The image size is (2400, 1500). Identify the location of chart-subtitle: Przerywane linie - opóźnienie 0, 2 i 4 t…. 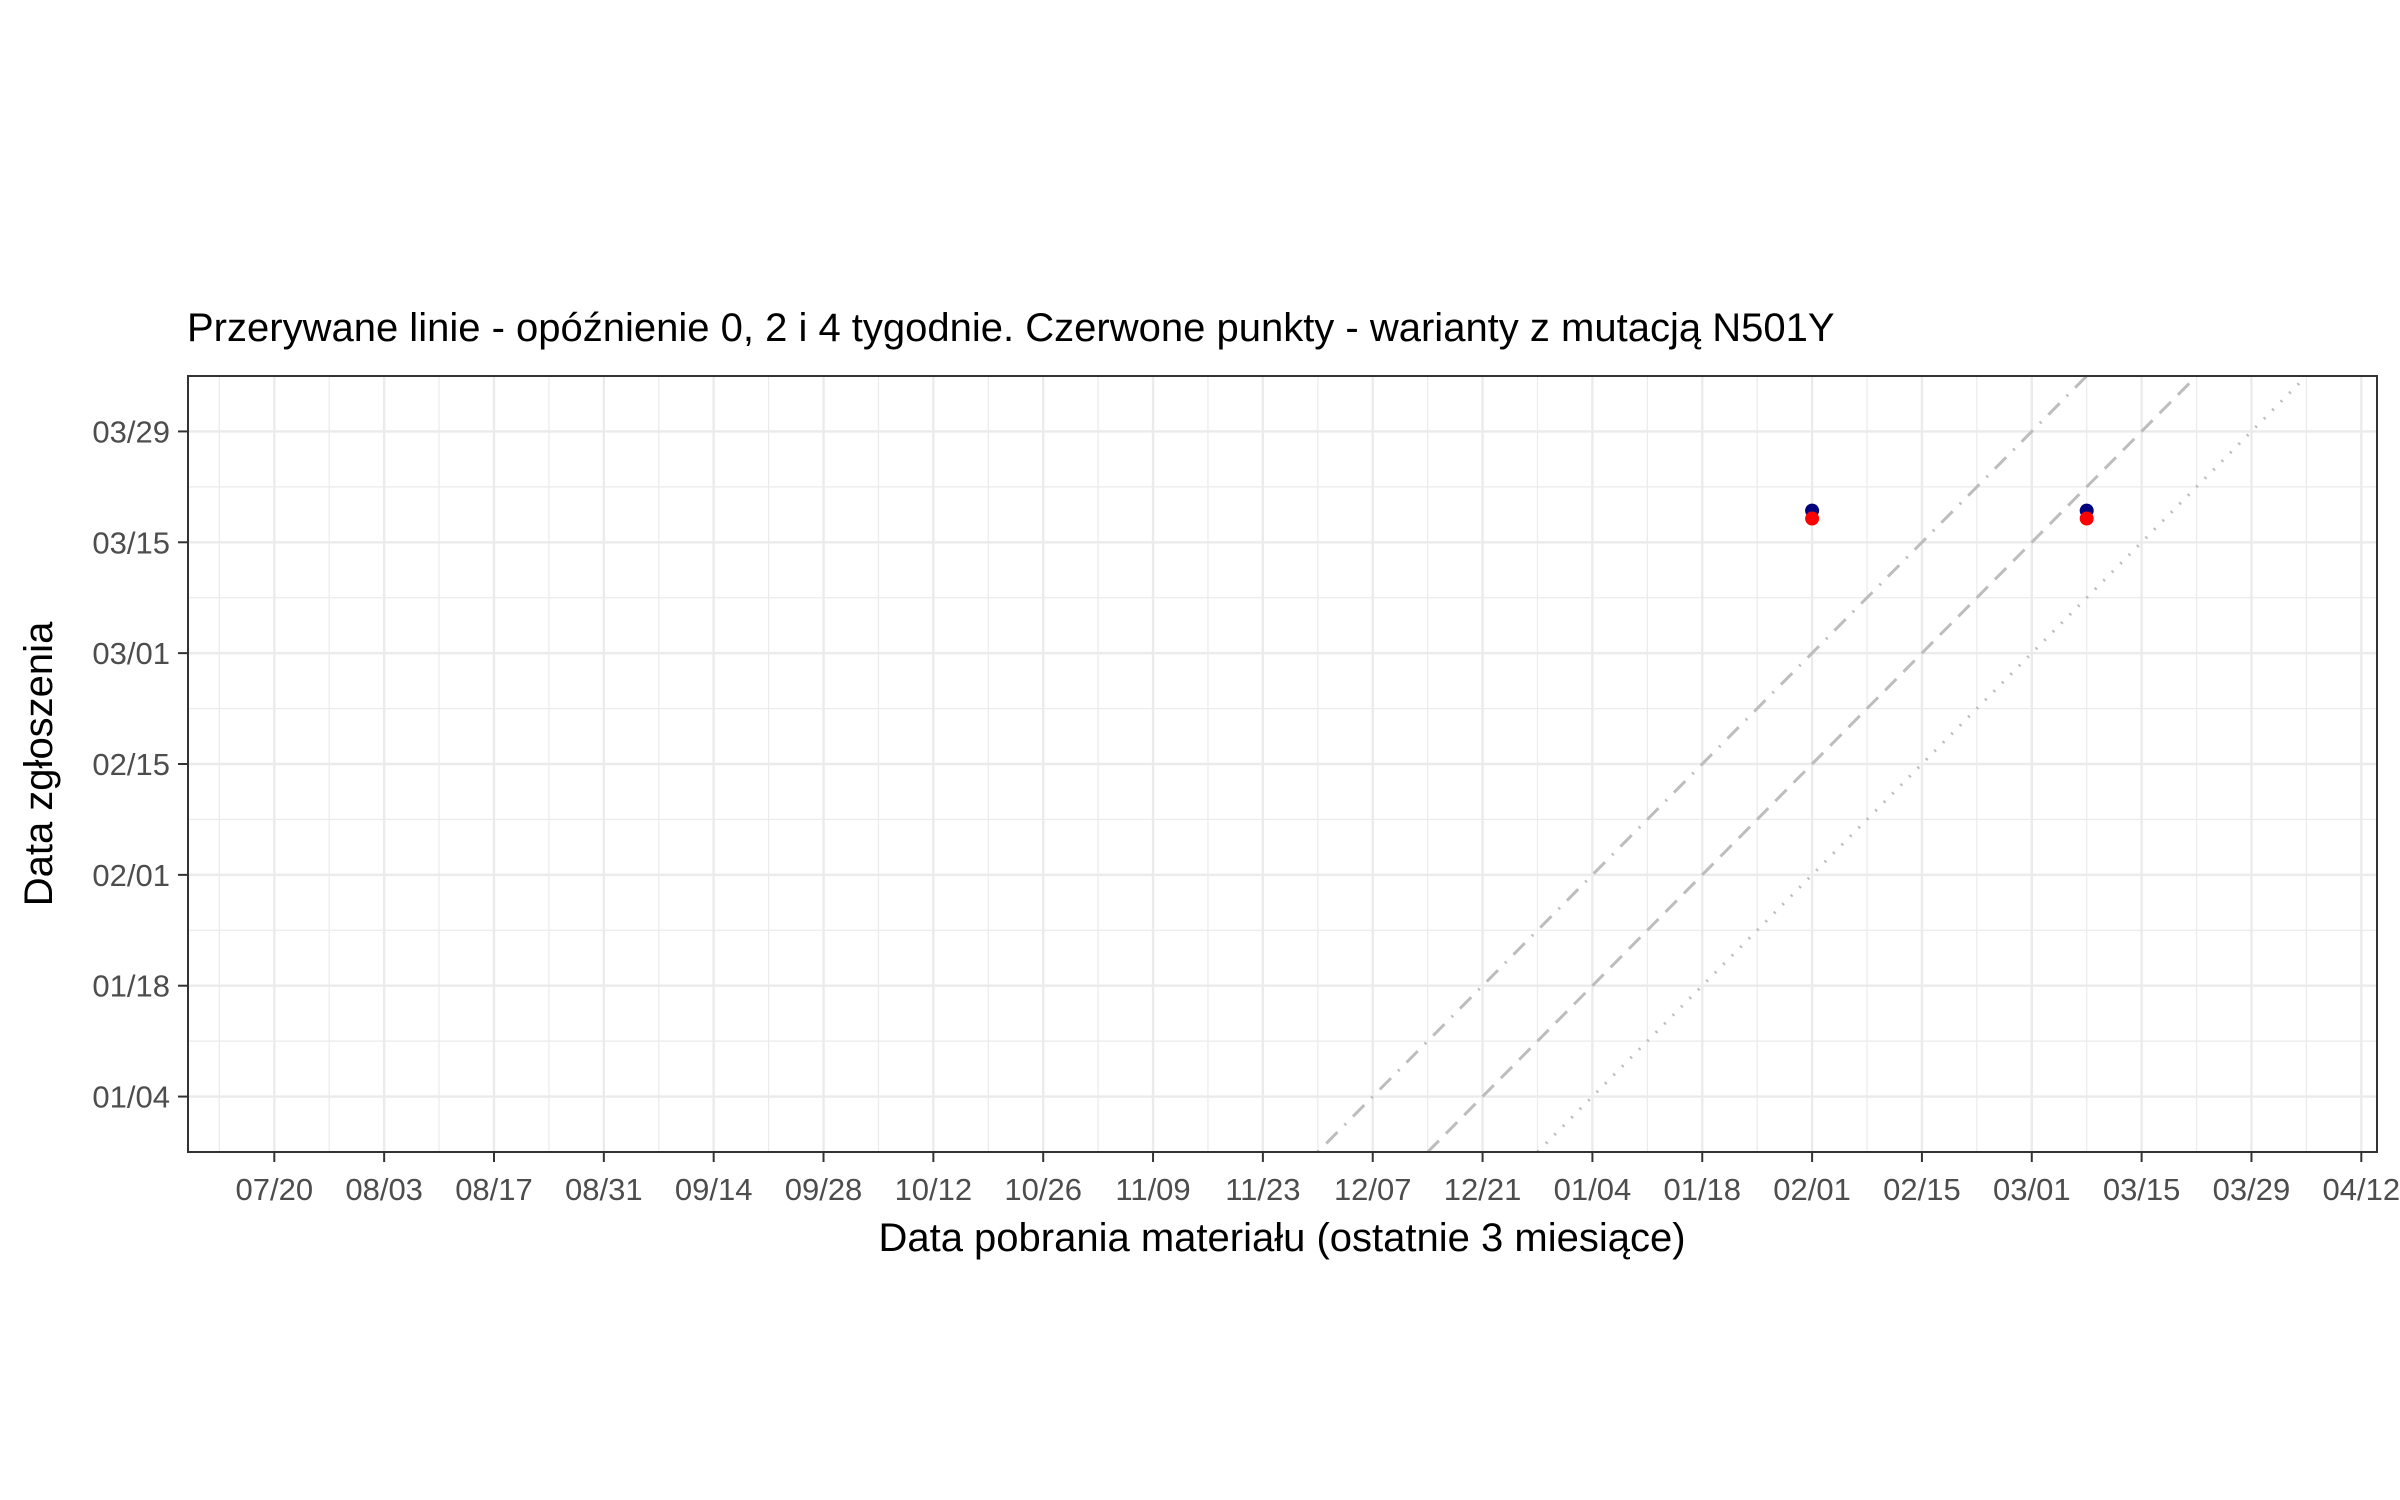
(1011, 328).